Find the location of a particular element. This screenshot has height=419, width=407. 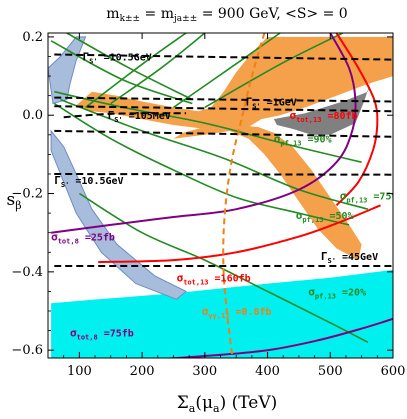

contour-annotation-7: σpf,13 =50% is located at coordinates (325, 216).